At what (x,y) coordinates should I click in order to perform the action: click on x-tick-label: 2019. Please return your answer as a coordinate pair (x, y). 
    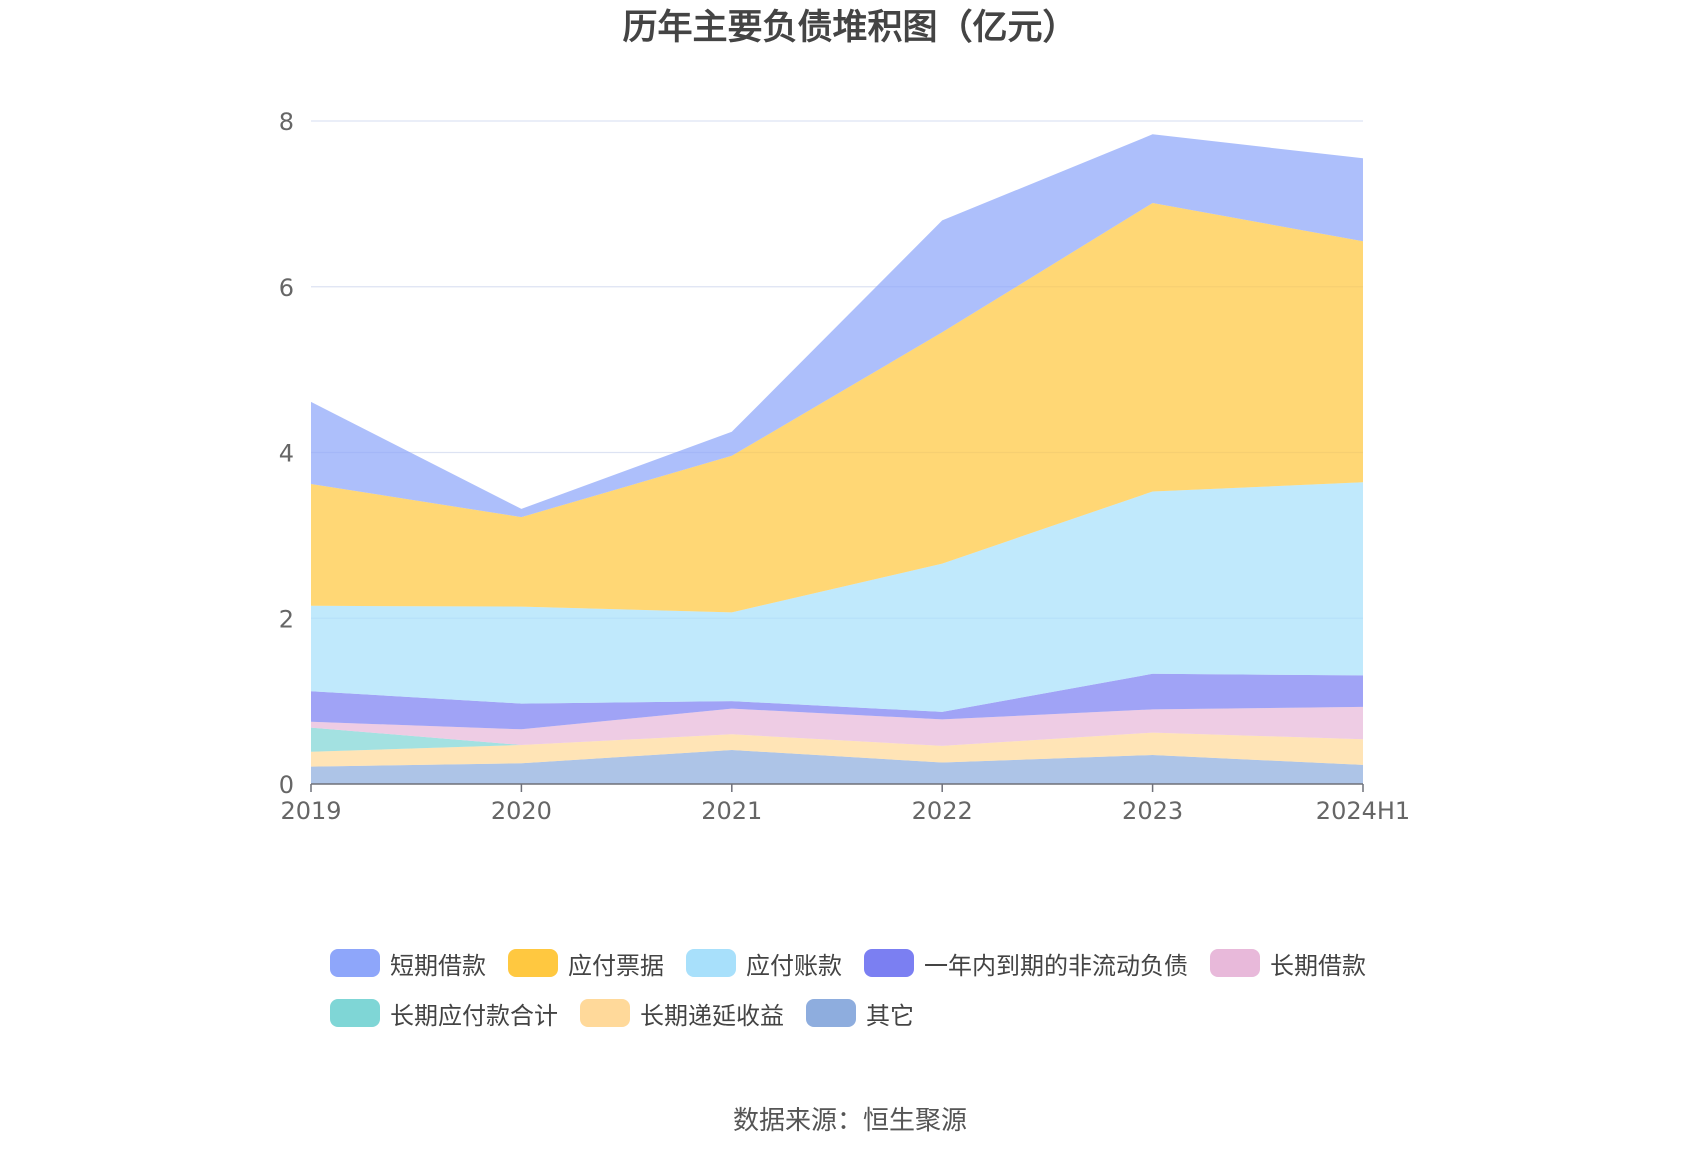
    Looking at the image, I should click on (310, 811).